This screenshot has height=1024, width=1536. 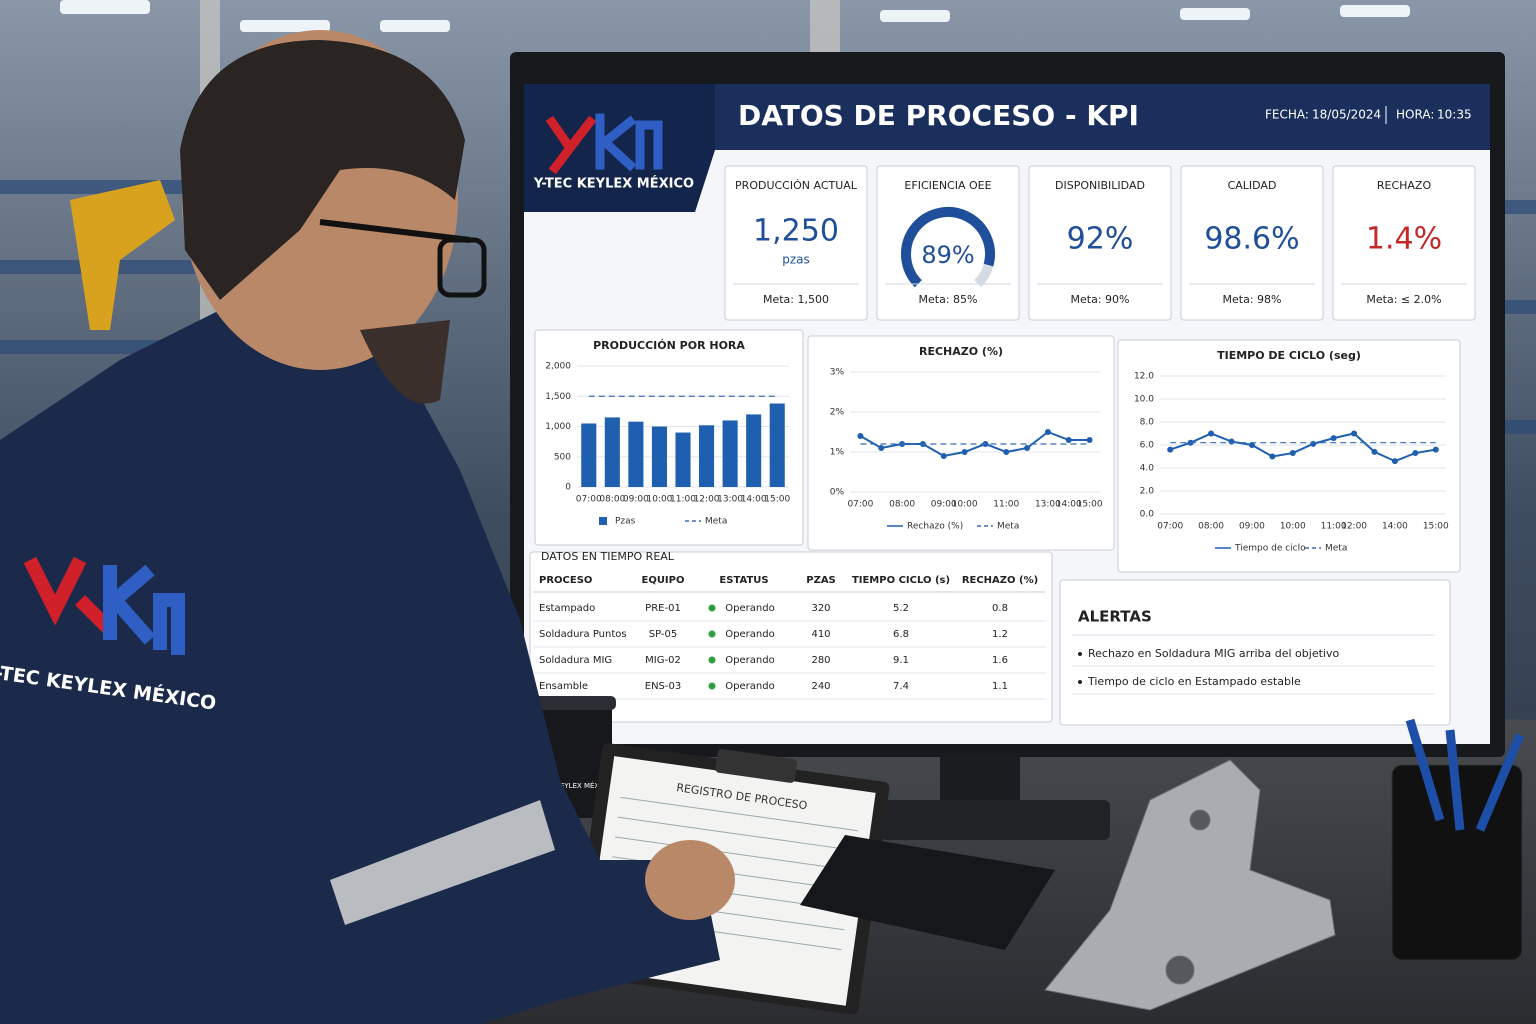 I want to click on kpi-unit: pzas, so click(x=796, y=260).